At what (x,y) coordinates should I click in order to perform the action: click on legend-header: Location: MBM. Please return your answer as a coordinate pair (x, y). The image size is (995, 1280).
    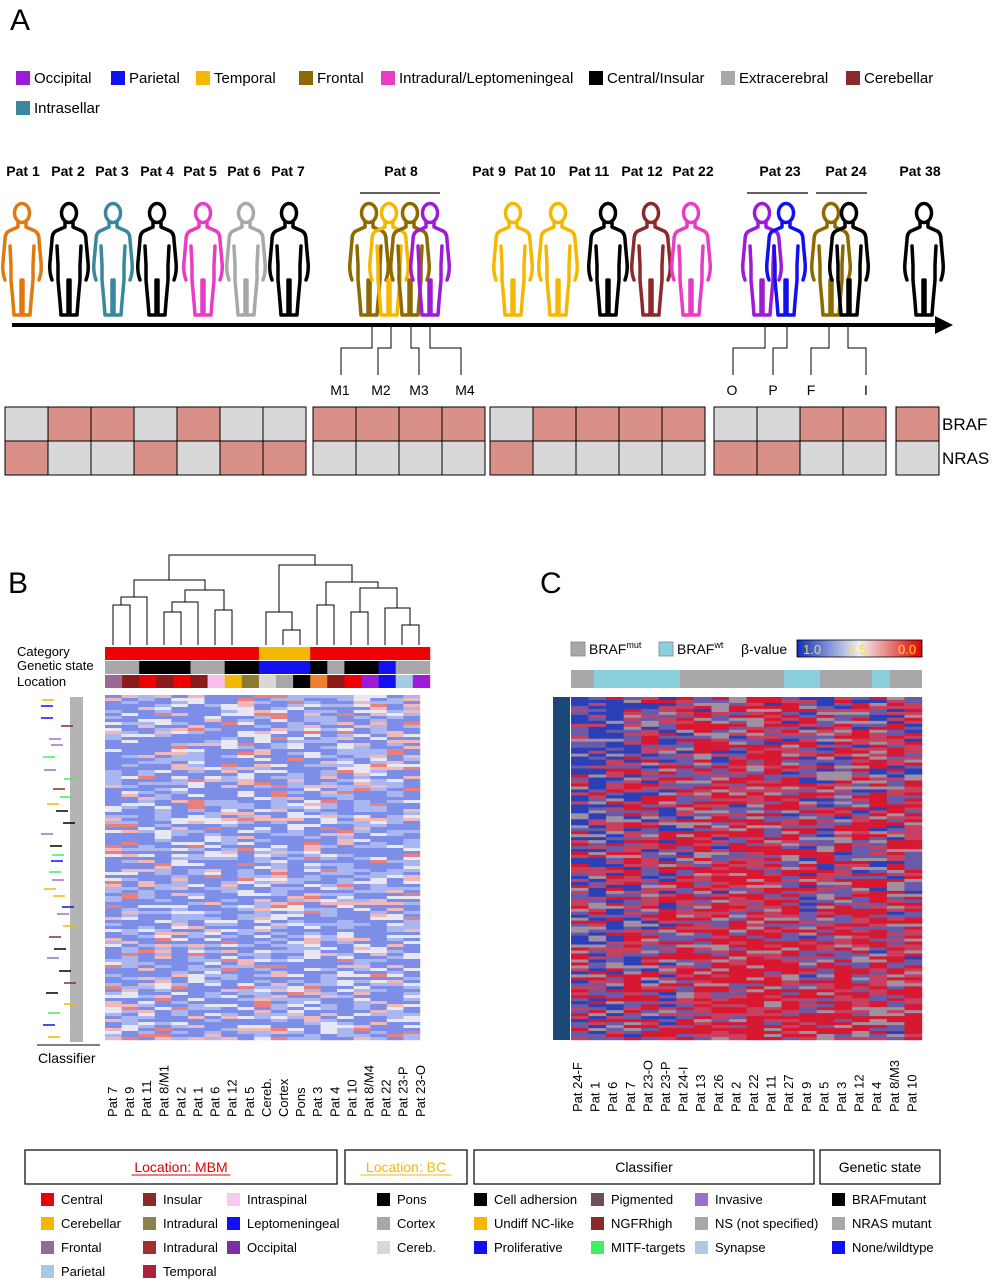
    Looking at the image, I should click on (180, 1167).